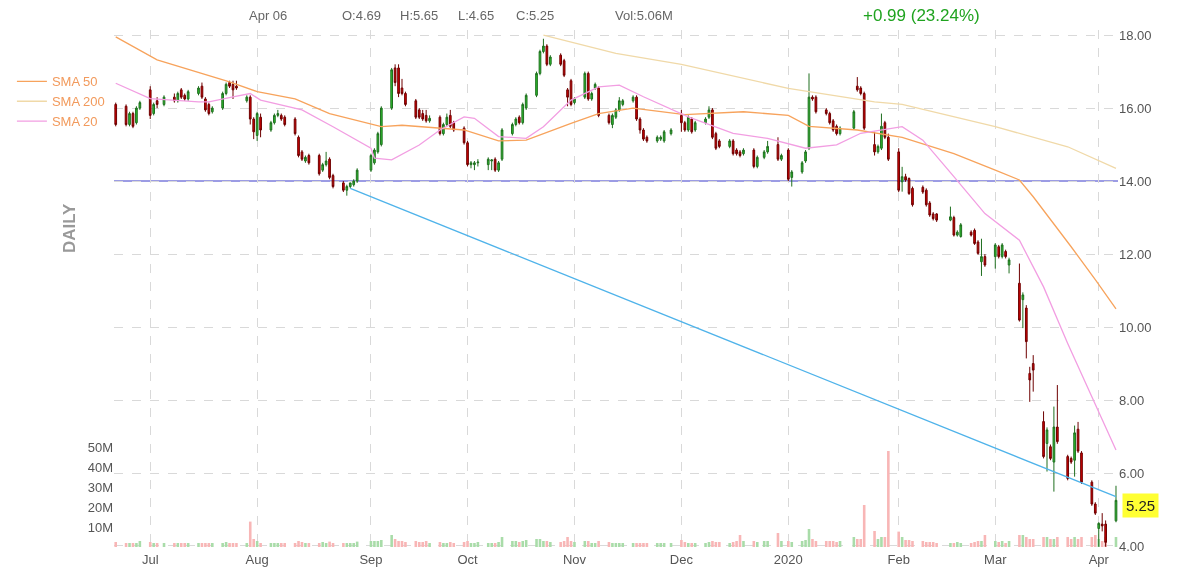  What do you see at coordinates (1141, 505) in the screenshot?
I see `text: 5.25` at bounding box center [1141, 505].